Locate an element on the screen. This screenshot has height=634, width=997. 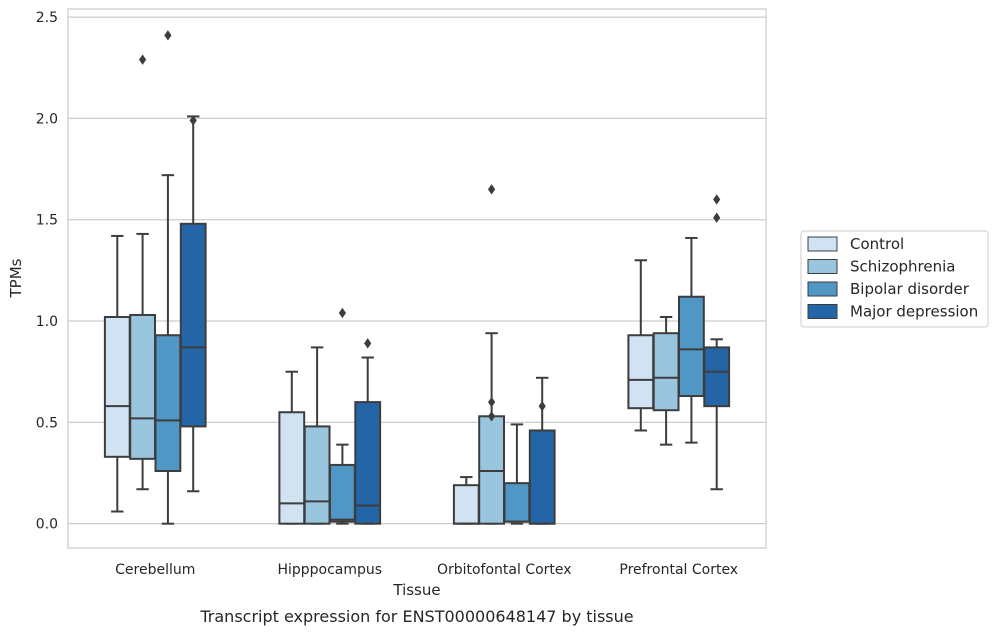
y-tick-label: 0.5 is located at coordinates (47, 423).